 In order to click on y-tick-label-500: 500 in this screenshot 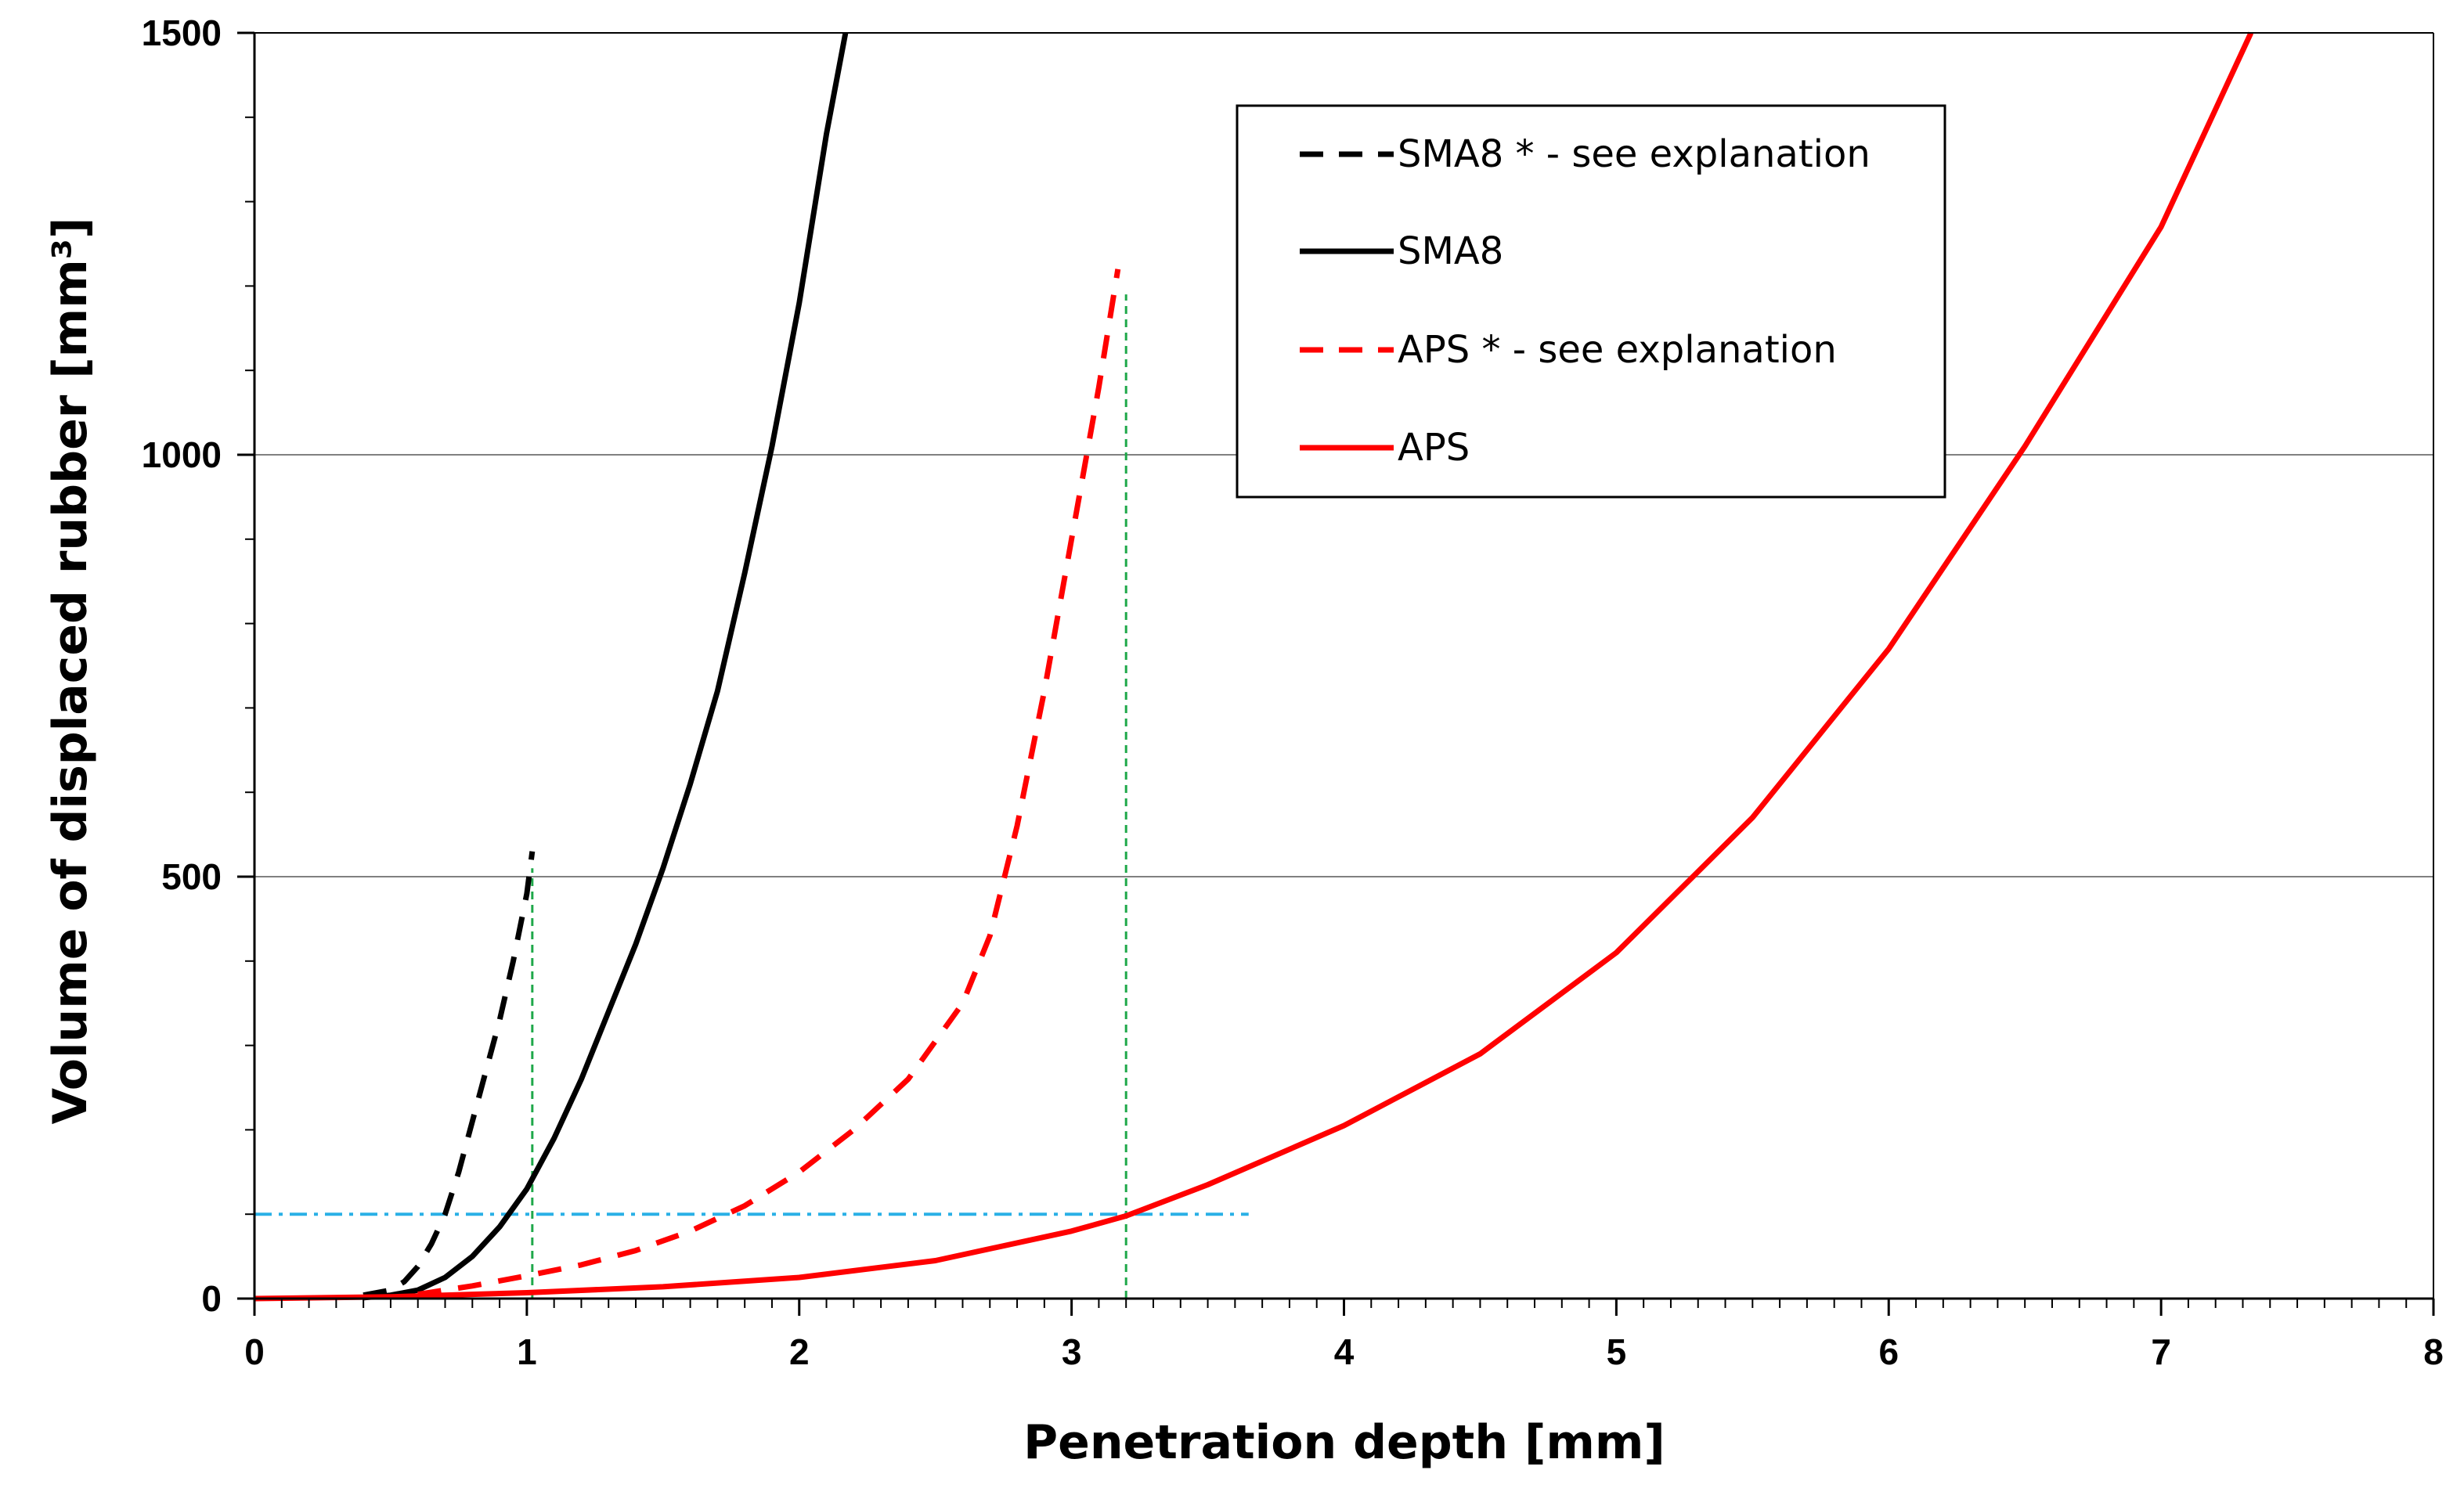, I will do `click(191, 876)`.